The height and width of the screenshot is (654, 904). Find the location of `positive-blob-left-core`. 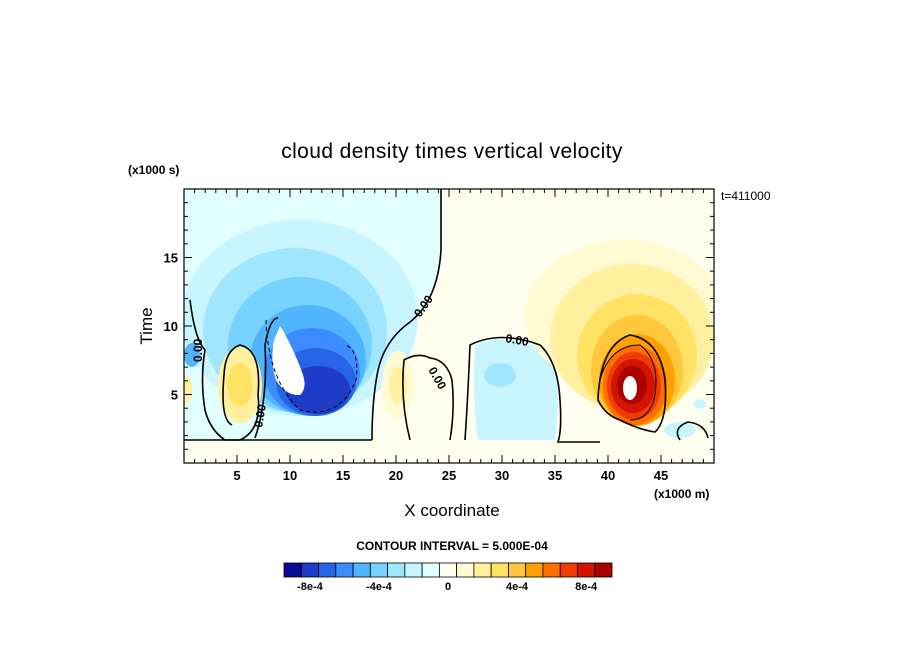

positive-blob-left-core is located at coordinates (240, 385).